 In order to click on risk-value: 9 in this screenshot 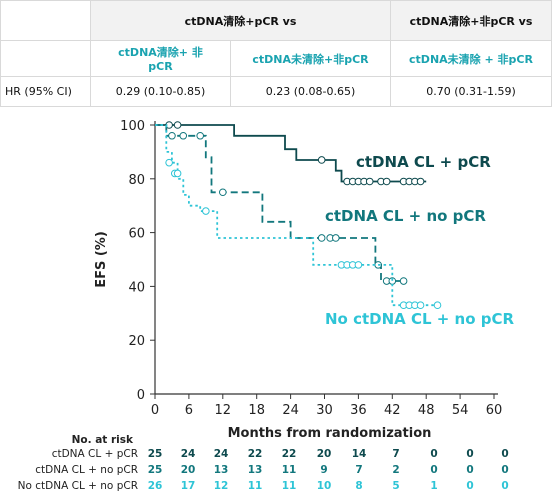, I will do `click(323, 470)`.